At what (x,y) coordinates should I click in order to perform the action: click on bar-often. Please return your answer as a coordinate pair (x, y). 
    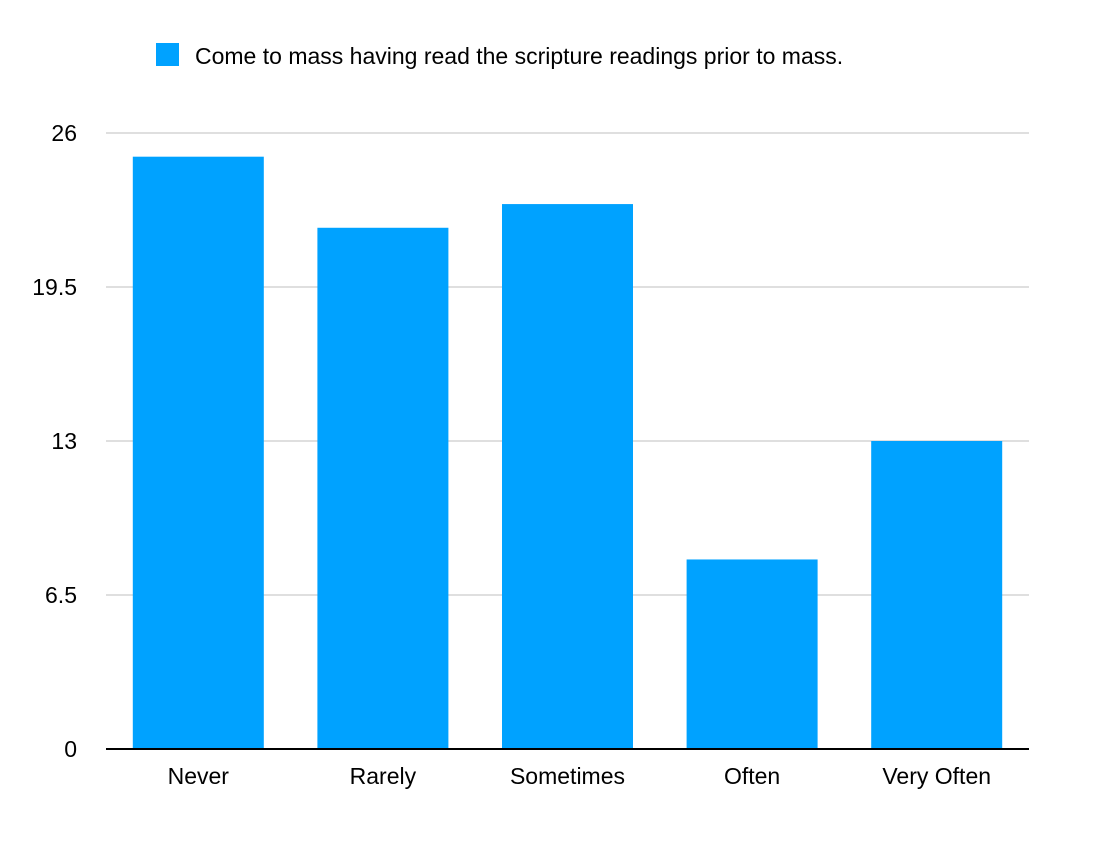
    Looking at the image, I should click on (752, 654).